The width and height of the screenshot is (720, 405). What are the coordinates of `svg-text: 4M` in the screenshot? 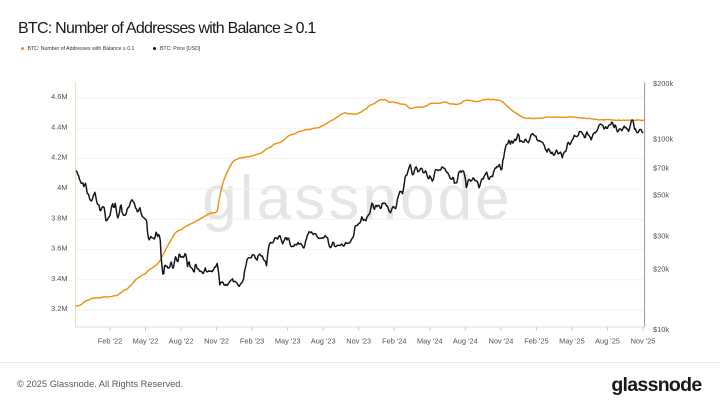 It's located at (62, 187).